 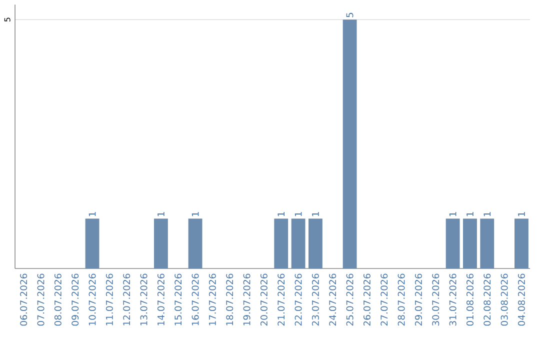 I want to click on x-tick-label: 04.08.2026, so click(x=521, y=300).